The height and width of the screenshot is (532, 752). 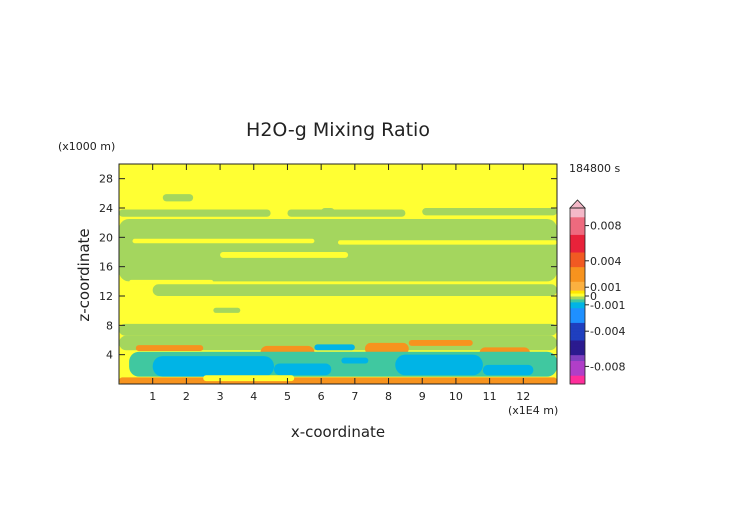 What do you see at coordinates (607, 331) in the screenshot?
I see `colorbar-label: -0.004` at bounding box center [607, 331].